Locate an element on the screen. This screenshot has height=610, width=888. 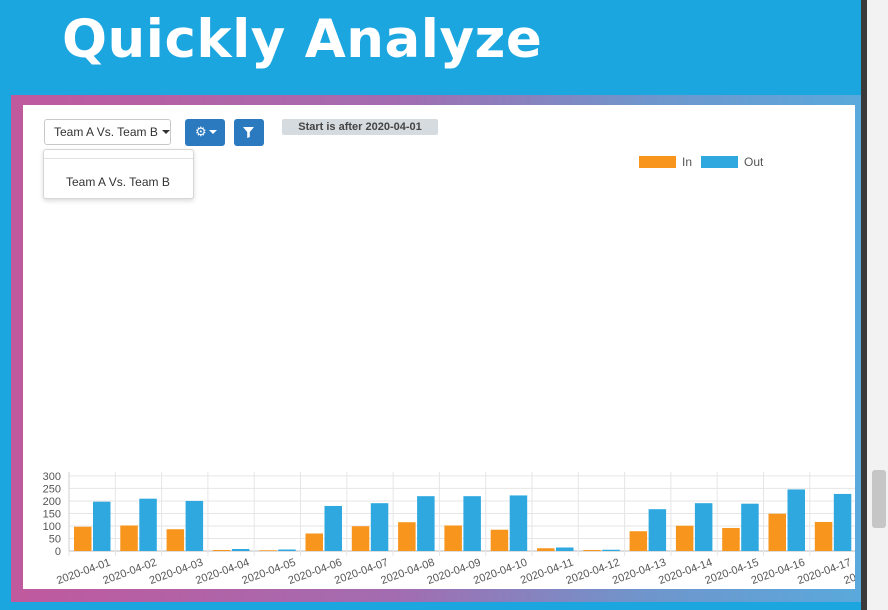
comparison-dropdown-menu: Team A Vs. Team B is located at coordinates (118, 174).